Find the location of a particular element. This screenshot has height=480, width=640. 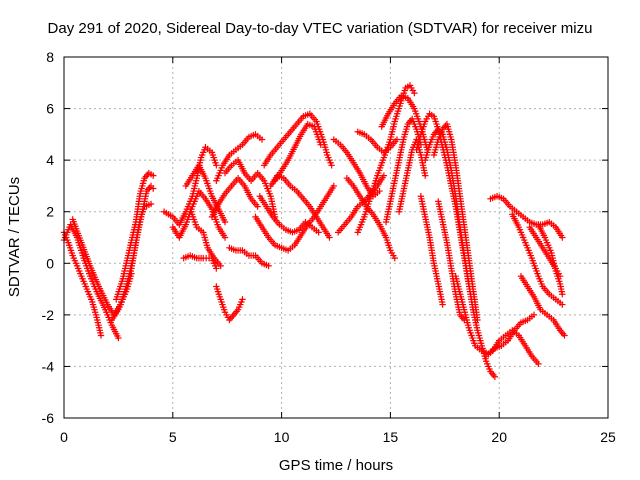

y-axis-label: SDTVAR / TECUs is located at coordinates (14, 237).